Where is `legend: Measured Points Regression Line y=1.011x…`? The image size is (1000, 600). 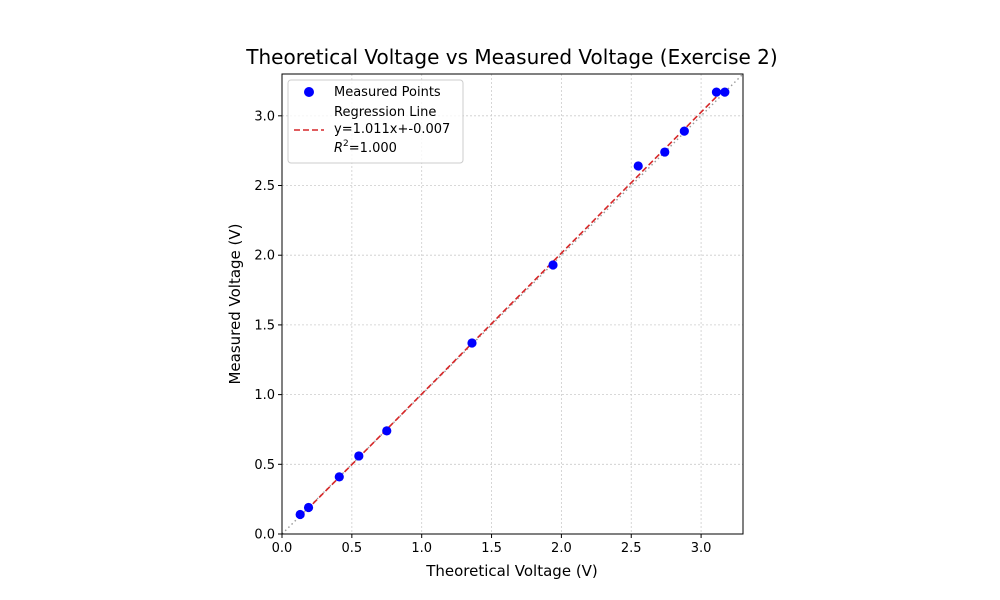
legend: Measured Points Regression Line y=1.011x… is located at coordinates (375, 121).